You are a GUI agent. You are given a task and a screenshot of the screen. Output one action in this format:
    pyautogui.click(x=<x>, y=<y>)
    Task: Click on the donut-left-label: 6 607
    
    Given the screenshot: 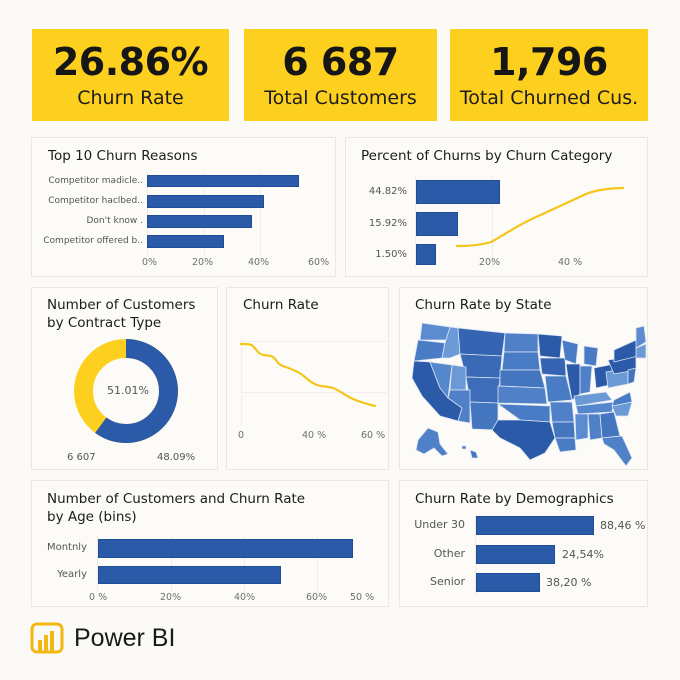 What is the action you would take?
    pyautogui.click(x=81, y=457)
    